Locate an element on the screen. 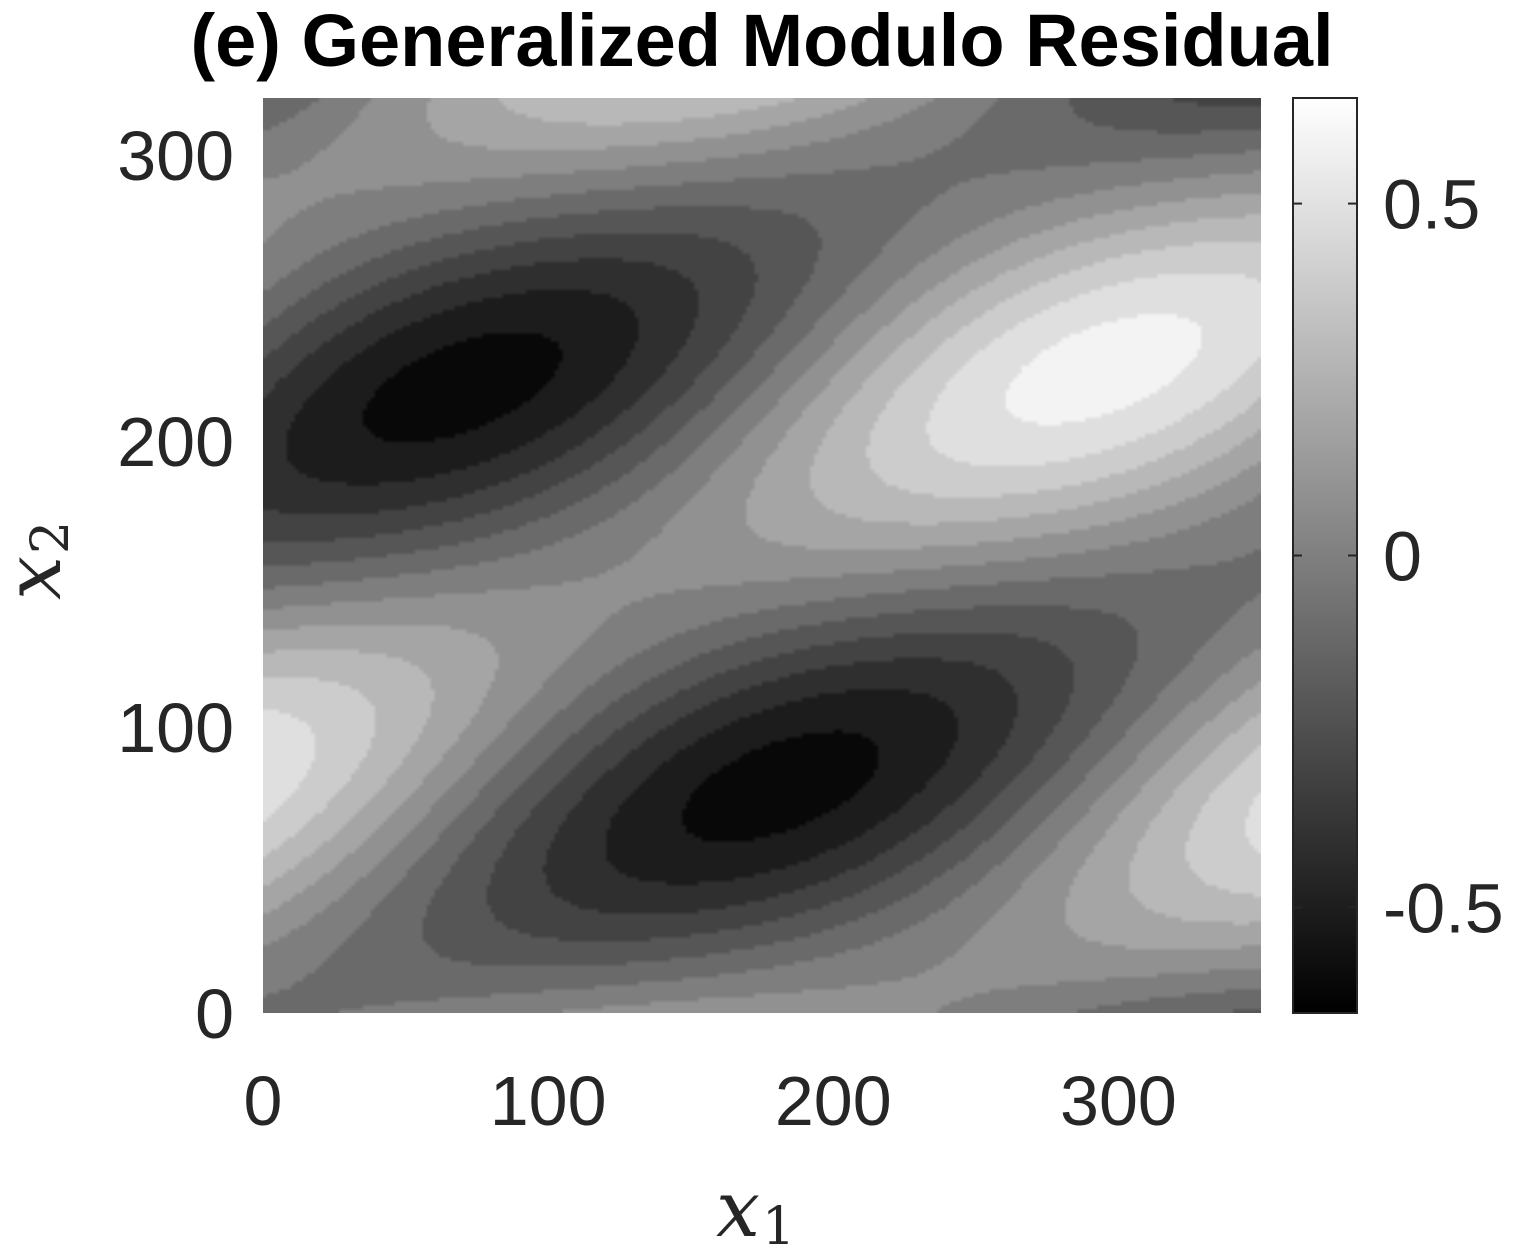 Image resolution: width=1517 pixels, height=1249 pixels. colorbar-tick-label: -0.5 is located at coordinates (1443, 908).